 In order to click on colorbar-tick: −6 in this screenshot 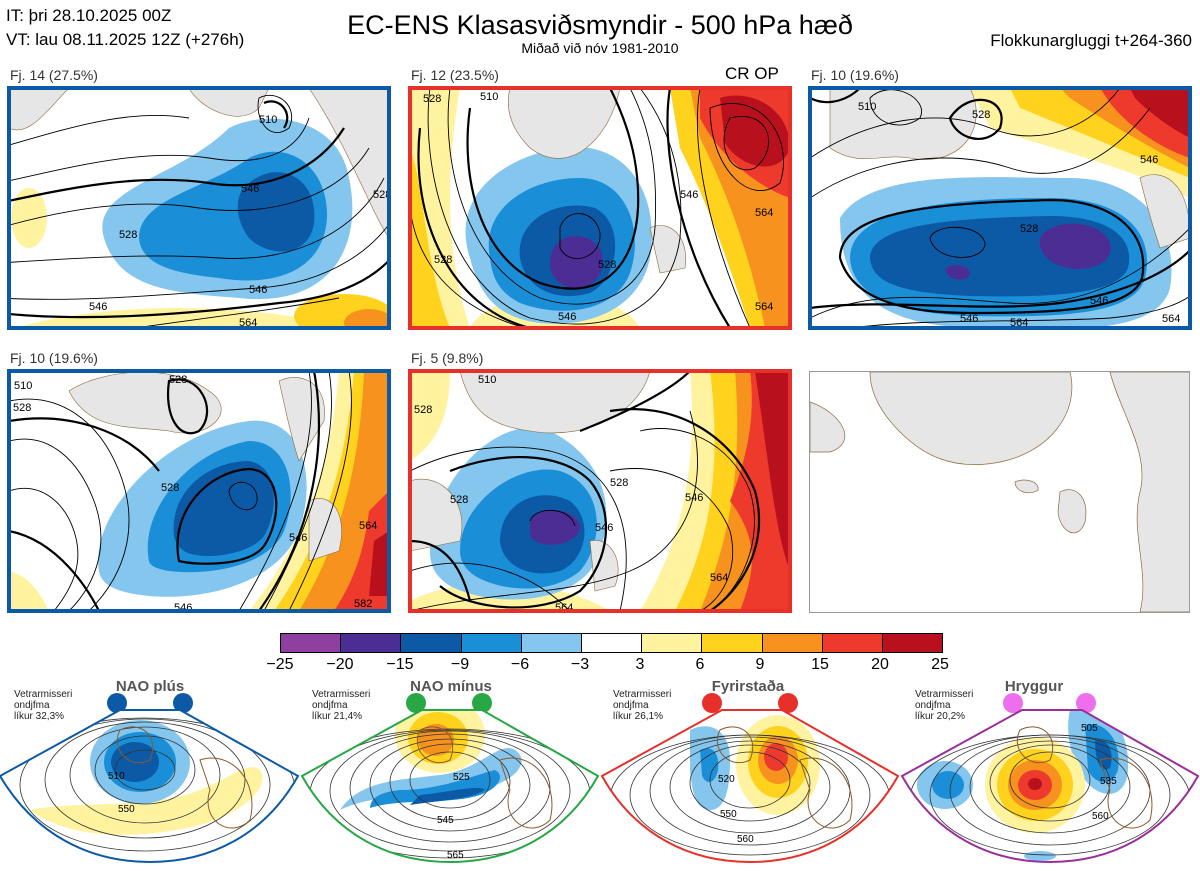, I will do `click(520, 664)`.